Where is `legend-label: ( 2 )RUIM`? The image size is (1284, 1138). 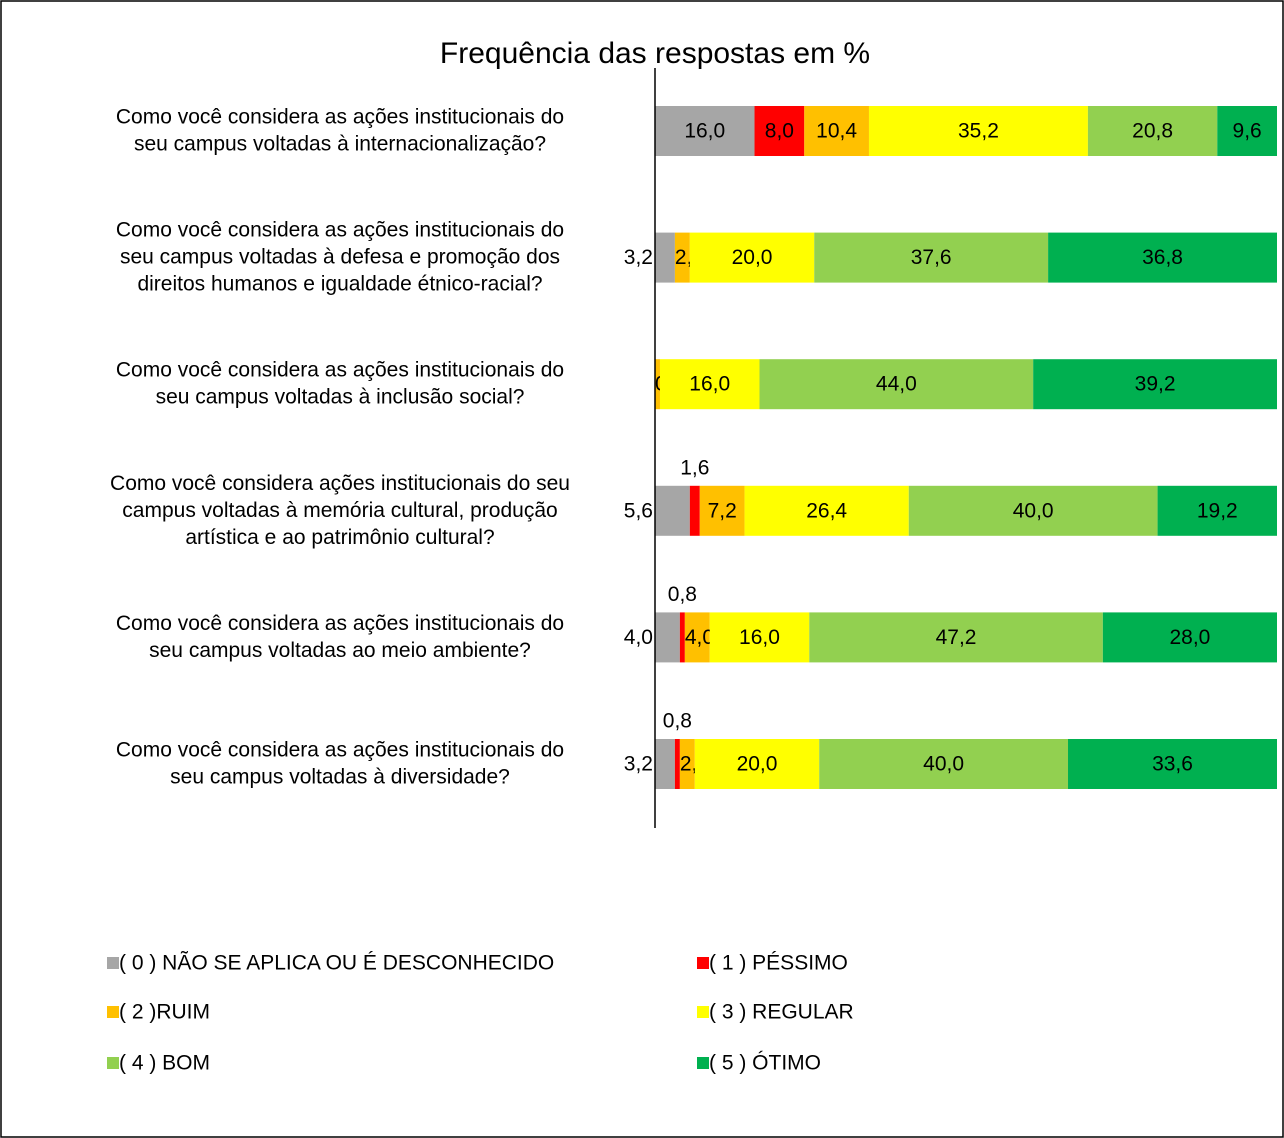
legend-label: ( 2 )RUIM is located at coordinates (164, 1012).